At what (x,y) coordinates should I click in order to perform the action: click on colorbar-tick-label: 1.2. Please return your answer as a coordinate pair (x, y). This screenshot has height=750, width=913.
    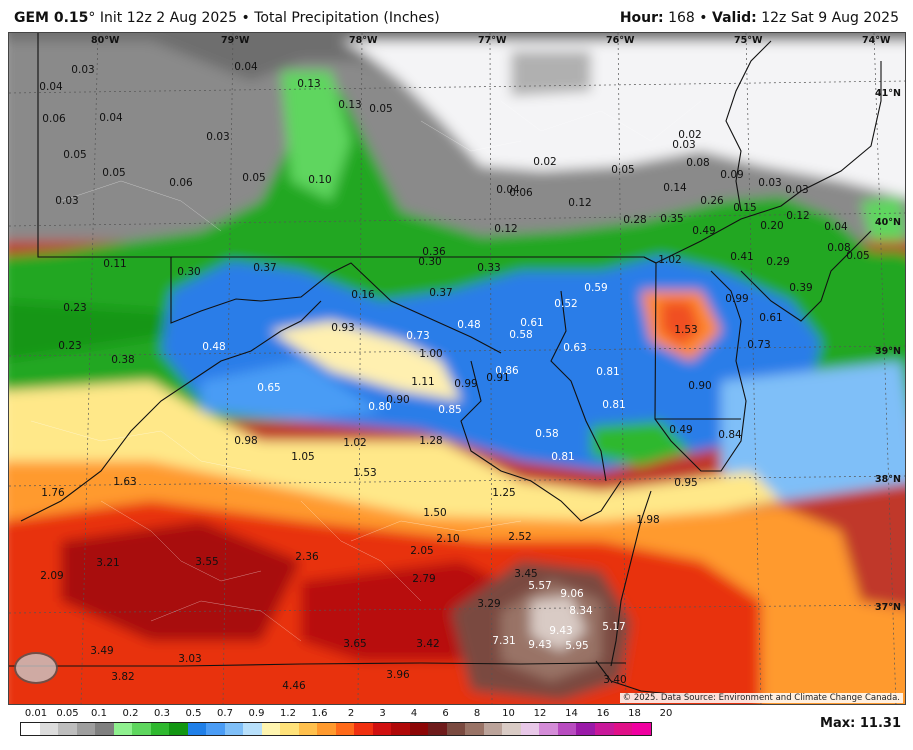
    Looking at the image, I should click on (288, 713).